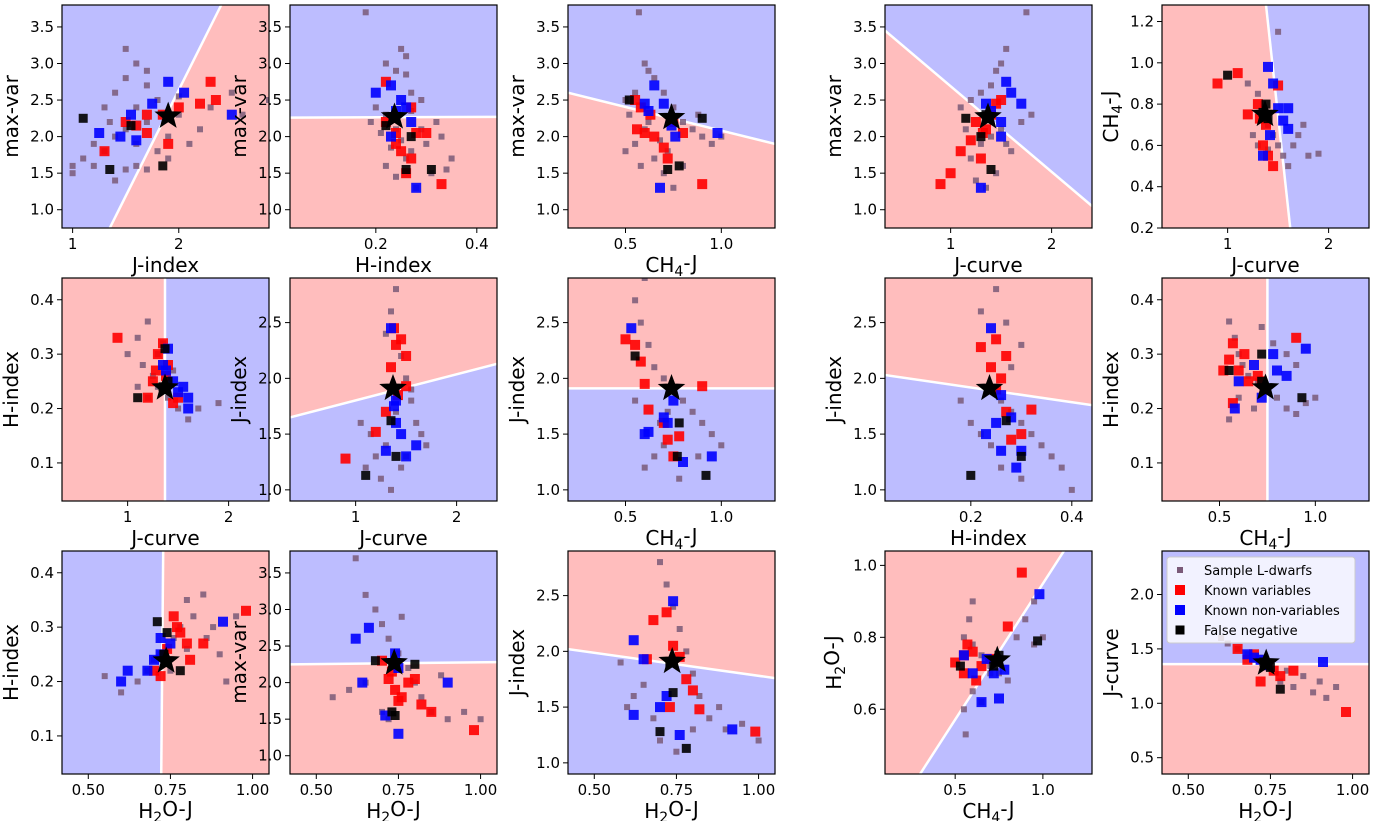 The image size is (1387, 821). Describe the element at coordinates (165, 662) in the screenshot. I see `plot-area` at that location.